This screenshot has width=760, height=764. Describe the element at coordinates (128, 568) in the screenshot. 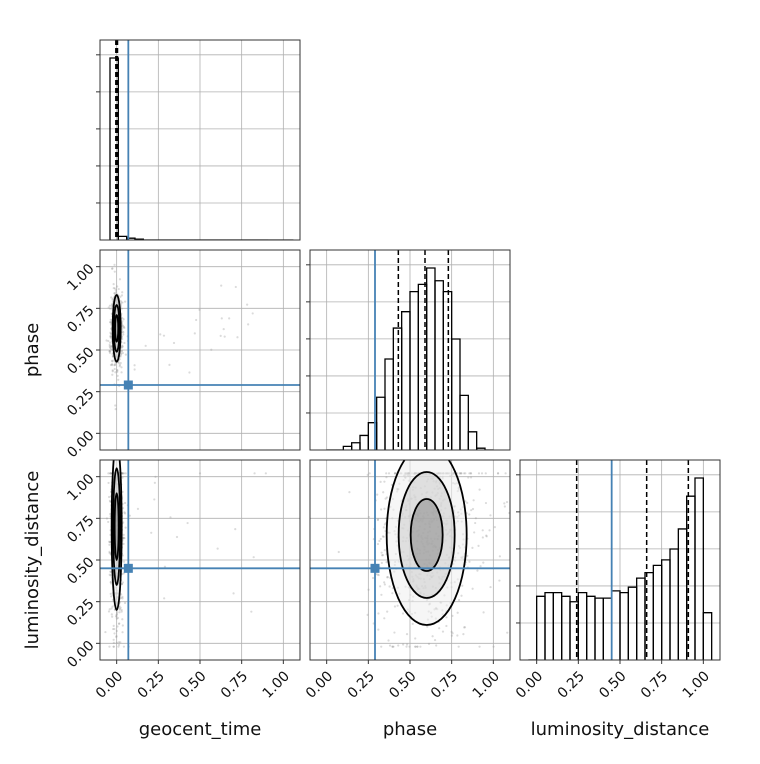

I see `scatter-luminosity-distance-vs-geocent-time-truth-marker` at that location.